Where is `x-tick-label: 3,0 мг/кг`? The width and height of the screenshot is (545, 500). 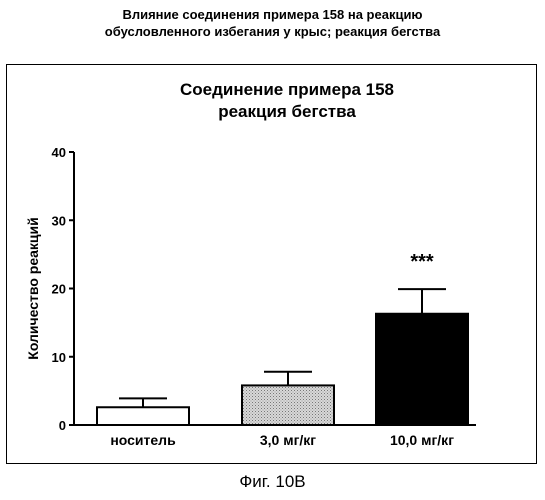 x-tick-label: 3,0 мг/кг is located at coordinates (288, 440).